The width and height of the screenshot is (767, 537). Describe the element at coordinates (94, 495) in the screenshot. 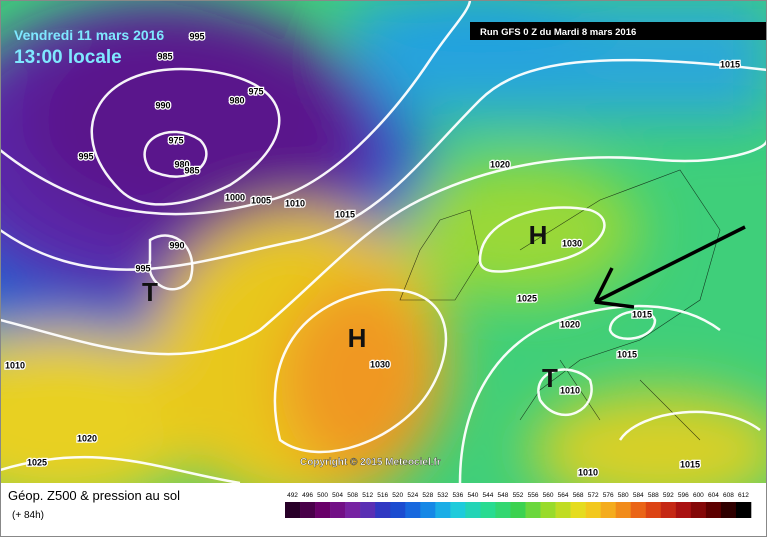

I see `footer-title: Géop. Z500 & pression au sol` at that location.